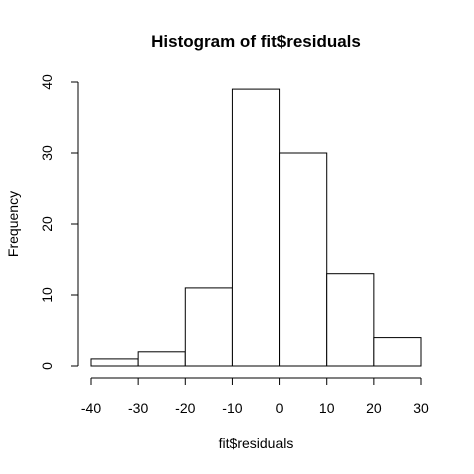 This screenshot has width=474, height=474. I want to click on y-tick-label: 20, so click(47, 224).